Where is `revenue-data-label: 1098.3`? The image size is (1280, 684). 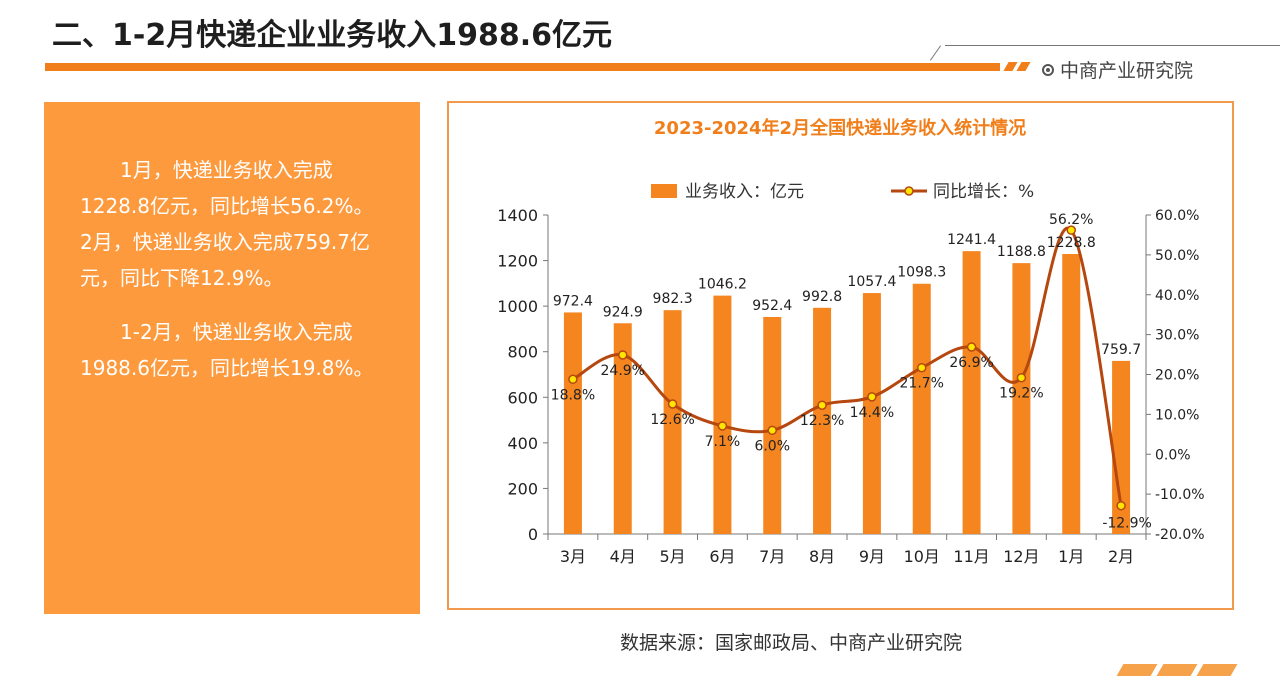 revenue-data-label: 1098.3 is located at coordinates (921, 273).